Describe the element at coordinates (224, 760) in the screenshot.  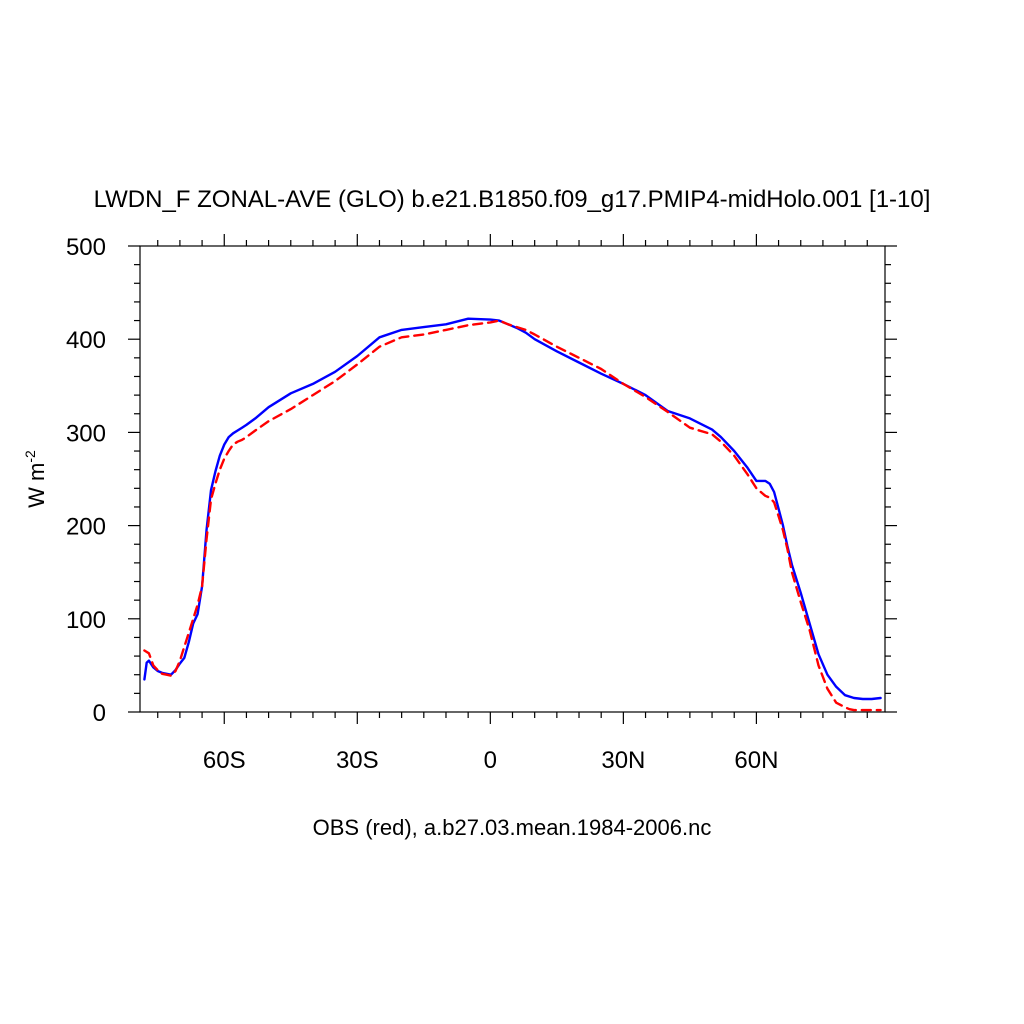
I see `x-tick-label: 60S` at that location.